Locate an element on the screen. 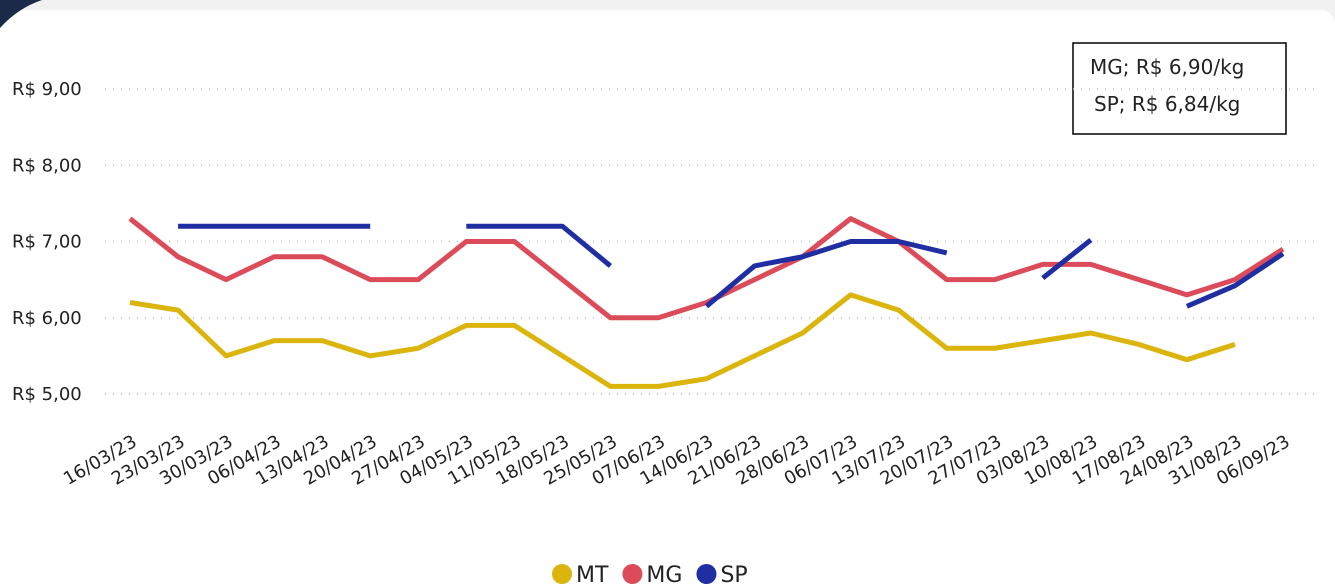 This screenshot has height=586, width=1335. annotation: SP; R$ 6,84/kg is located at coordinates (1167, 104).